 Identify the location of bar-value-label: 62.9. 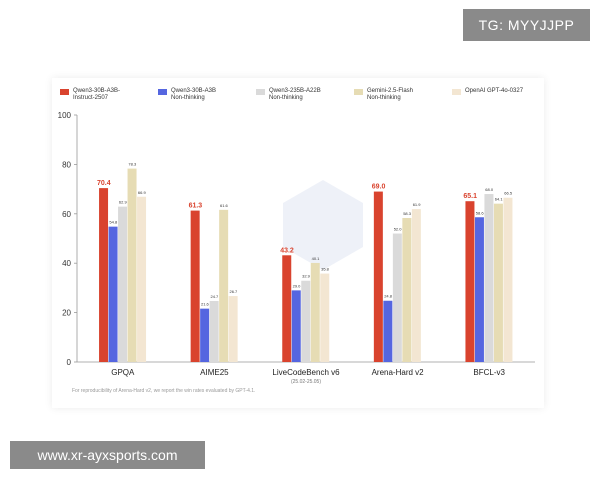
(123, 202).